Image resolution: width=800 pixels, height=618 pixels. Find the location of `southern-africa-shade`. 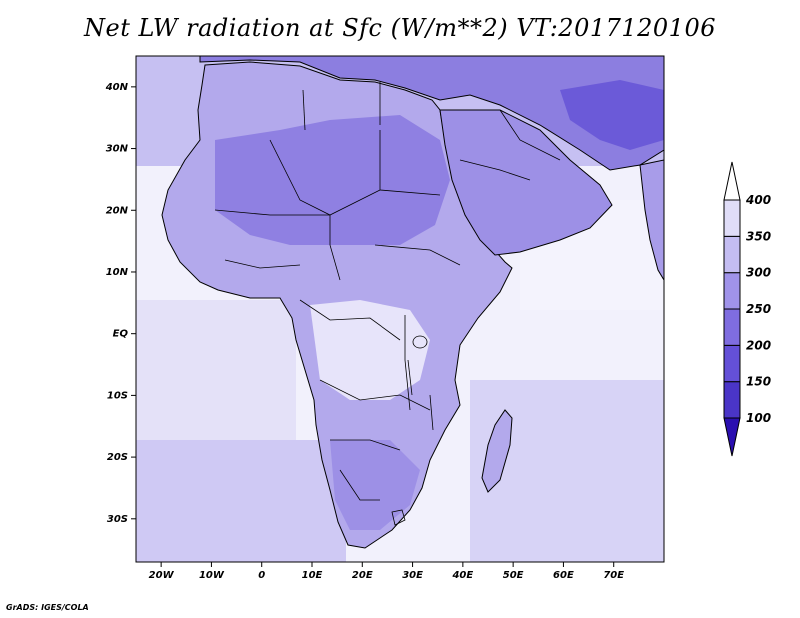

southern-africa-shade is located at coordinates (375, 485).